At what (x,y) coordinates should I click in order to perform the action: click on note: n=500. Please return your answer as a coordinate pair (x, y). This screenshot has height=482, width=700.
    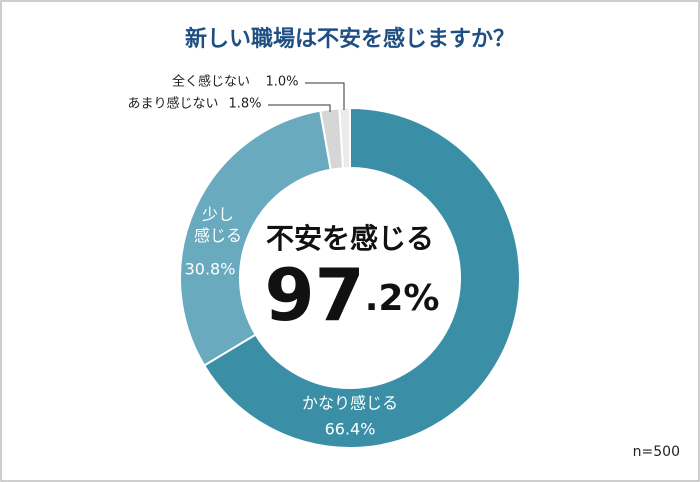
    Looking at the image, I should click on (656, 452).